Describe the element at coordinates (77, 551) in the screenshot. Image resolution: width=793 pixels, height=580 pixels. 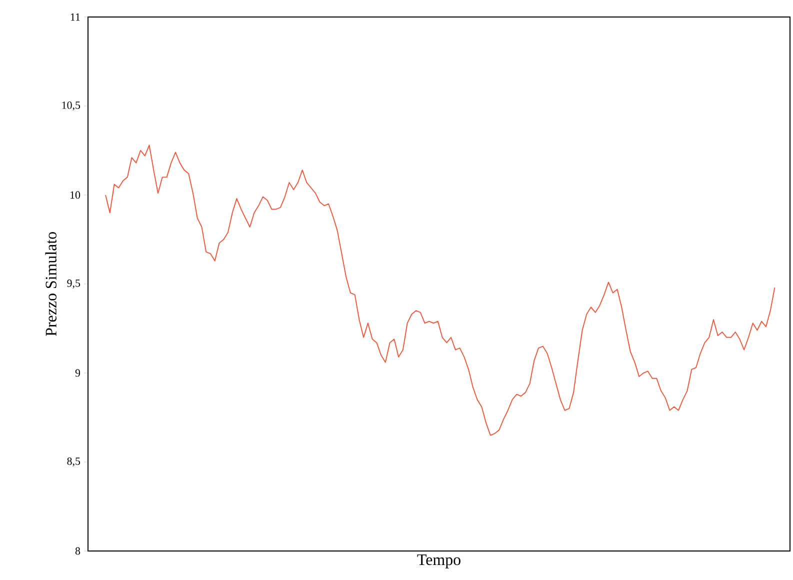
I see `y-tick-label: 8` at that location.